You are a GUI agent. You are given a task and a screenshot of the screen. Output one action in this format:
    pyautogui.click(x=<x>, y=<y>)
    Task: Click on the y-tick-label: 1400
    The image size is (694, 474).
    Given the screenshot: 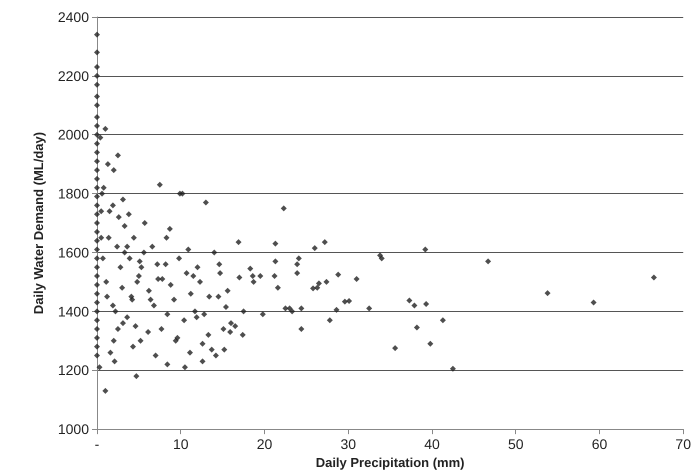 What is the action you would take?
    pyautogui.click(x=74, y=311)
    